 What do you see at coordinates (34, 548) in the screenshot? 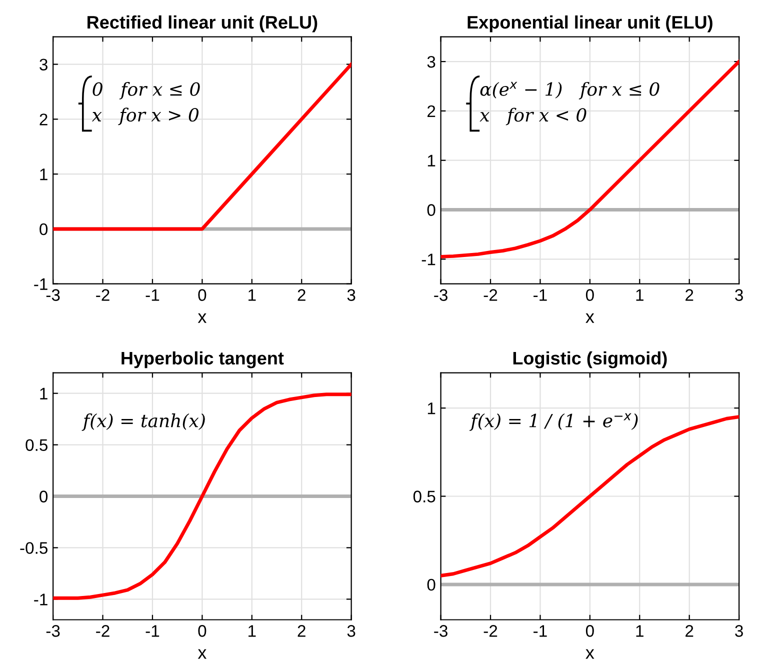
I see `y-tick-label: -0.5` at bounding box center [34, 548].